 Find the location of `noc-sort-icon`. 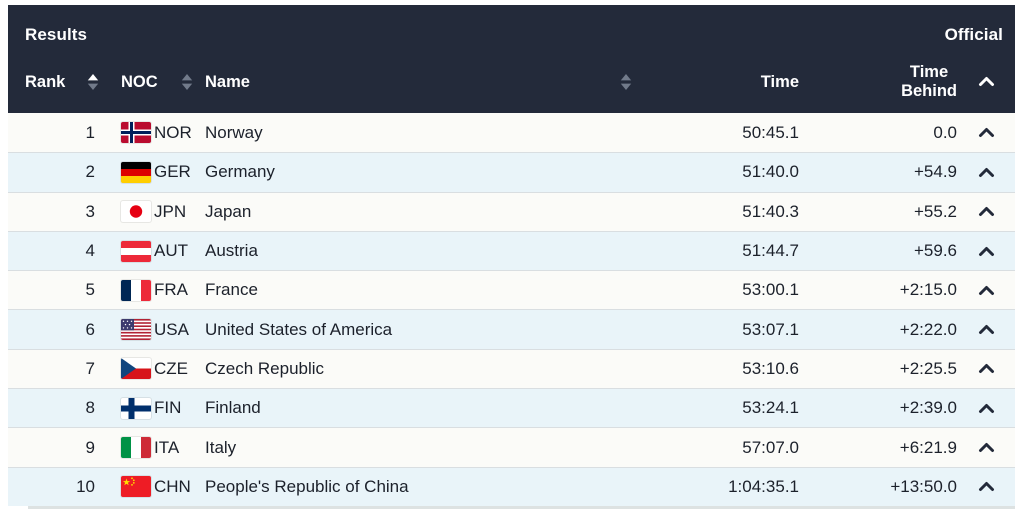

noc-sort-icon is located at coordinates (187, 82).